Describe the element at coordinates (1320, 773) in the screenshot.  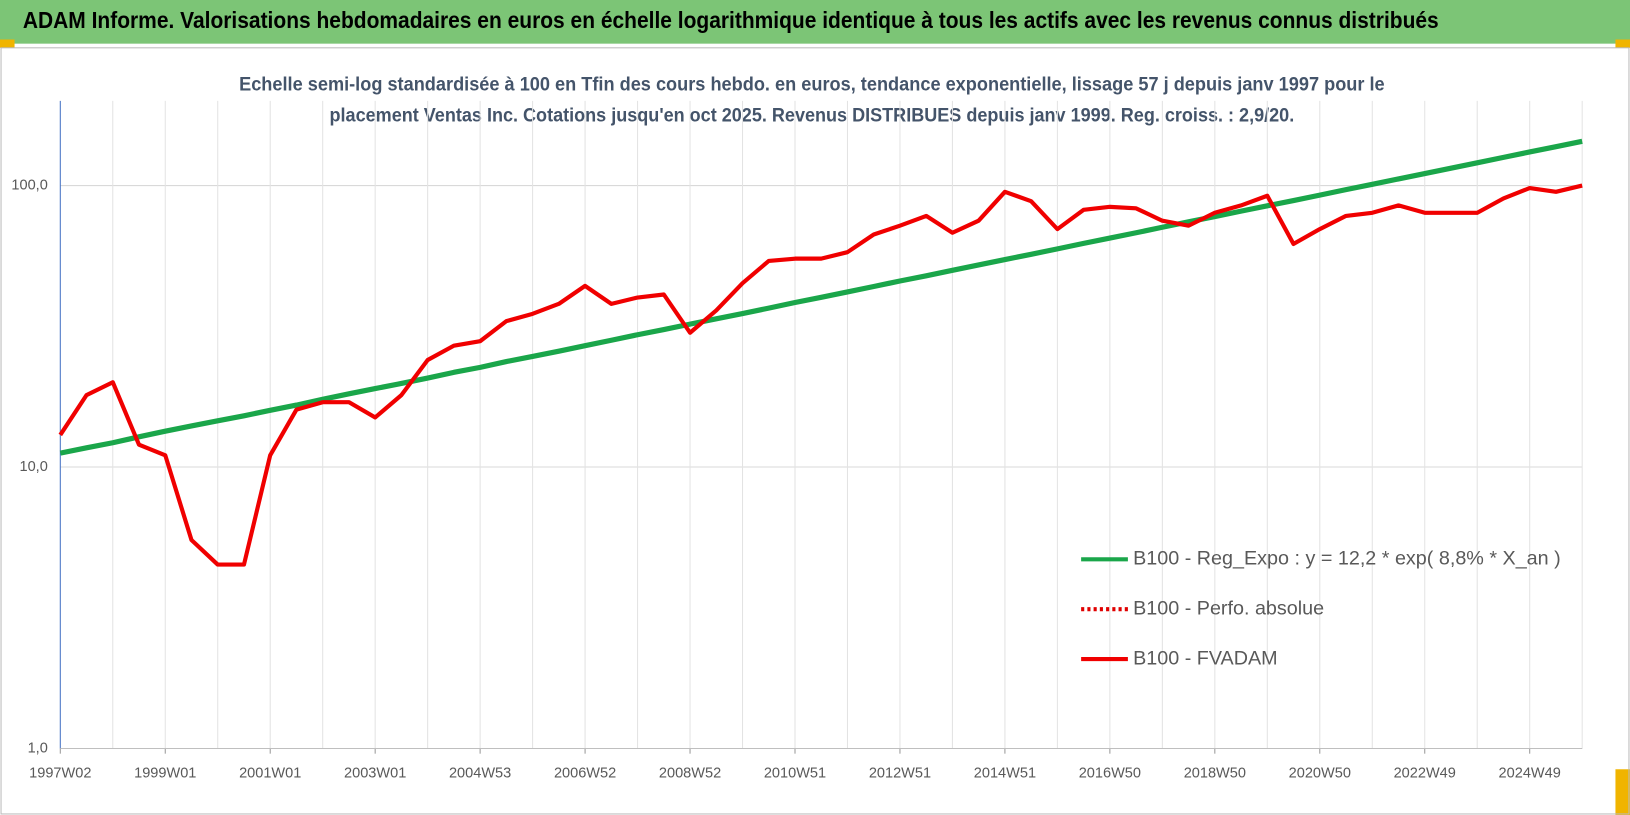
I see `x-tick-label: 2020W50` at that location.